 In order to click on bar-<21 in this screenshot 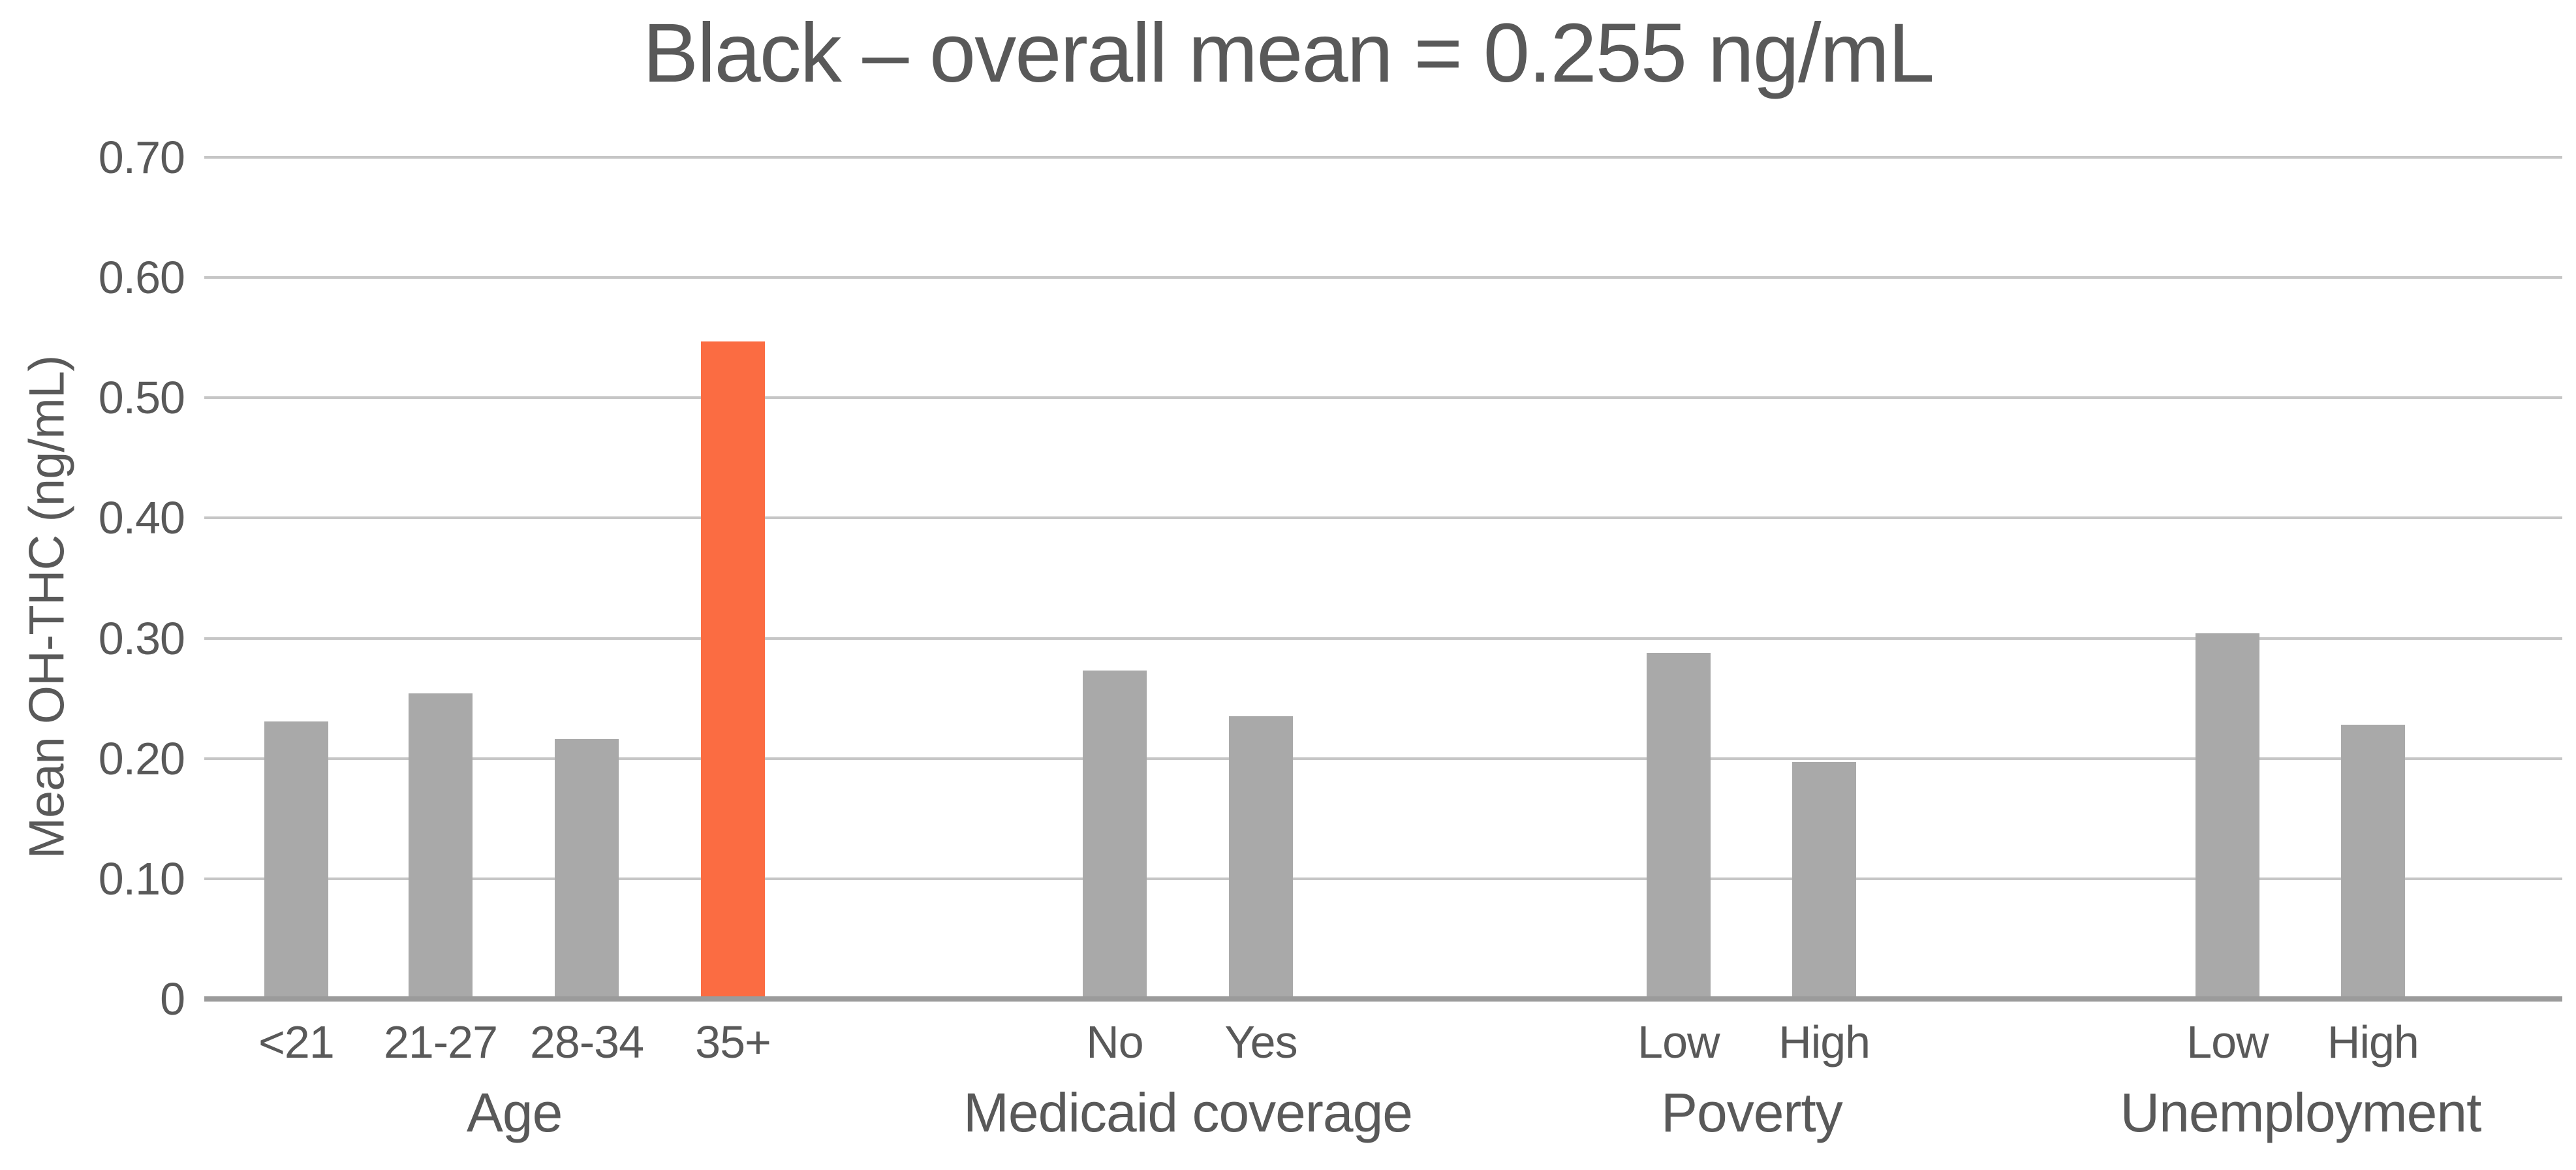, I will do `click(296, 860)`.